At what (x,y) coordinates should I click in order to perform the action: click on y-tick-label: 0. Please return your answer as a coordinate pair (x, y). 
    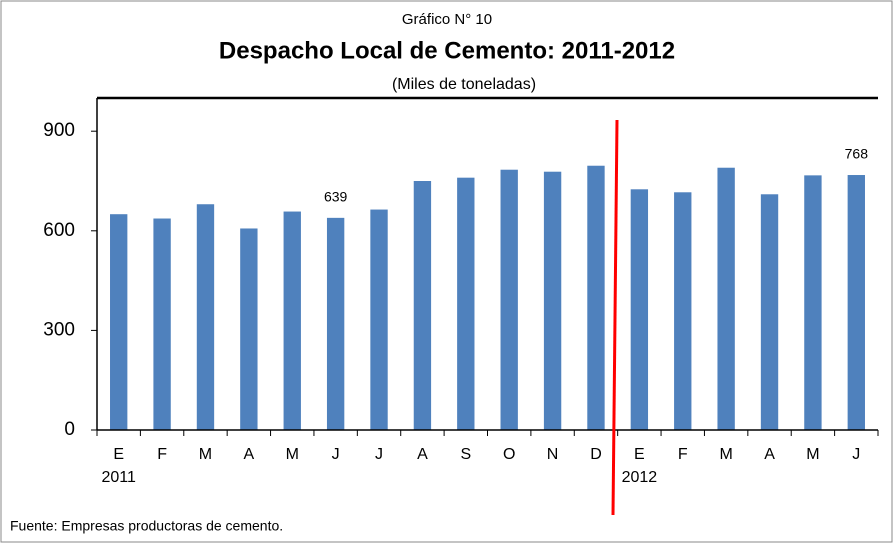
    Looking at the image, I should click on (69, 429).